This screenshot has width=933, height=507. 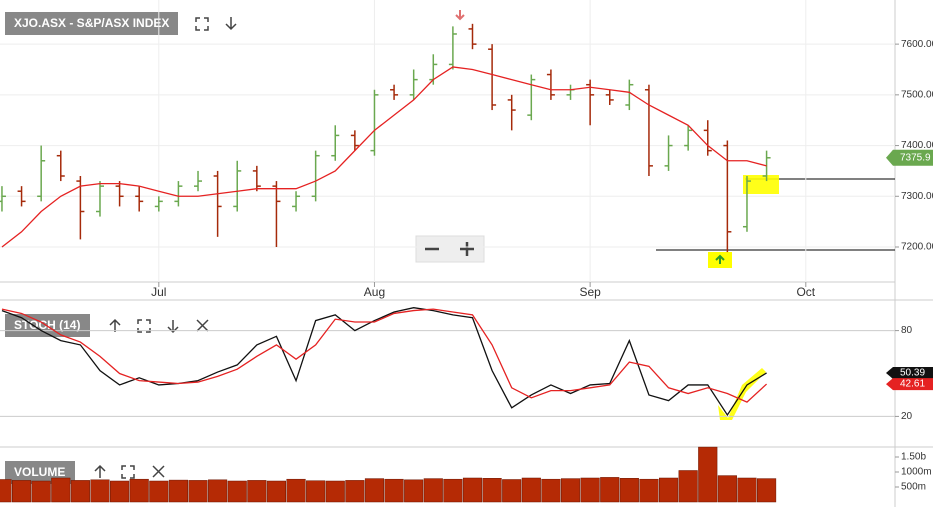 What do you see at coordinates (158, 292) in the screenshot?
I see `x-tick-label: Jul` at bounding box center [158, 292].